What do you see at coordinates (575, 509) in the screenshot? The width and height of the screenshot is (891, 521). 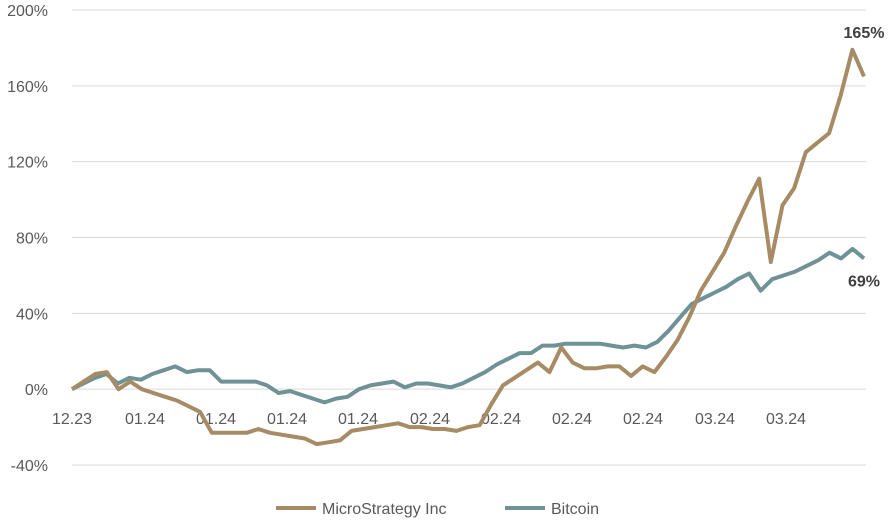 I see `legend-label-bitcoin: Bitcoin` at bounding box center [575, 509].